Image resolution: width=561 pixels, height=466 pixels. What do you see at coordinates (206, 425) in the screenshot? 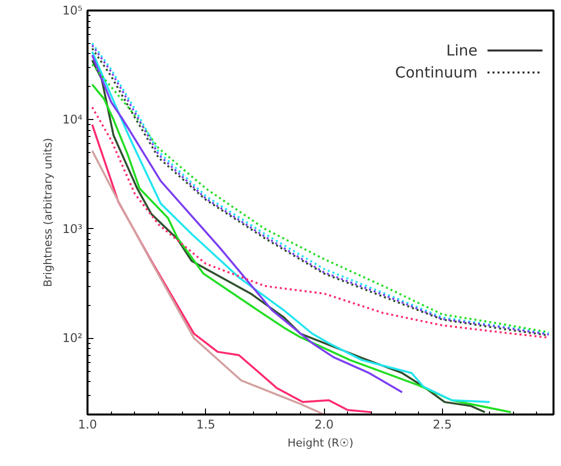
I see `x-tick-label: 1.5` at bounding box center [206, 425].